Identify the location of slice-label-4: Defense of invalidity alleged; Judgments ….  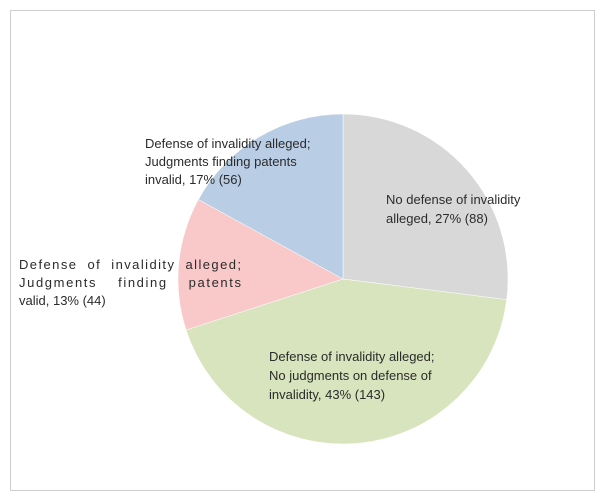
(228, 161).